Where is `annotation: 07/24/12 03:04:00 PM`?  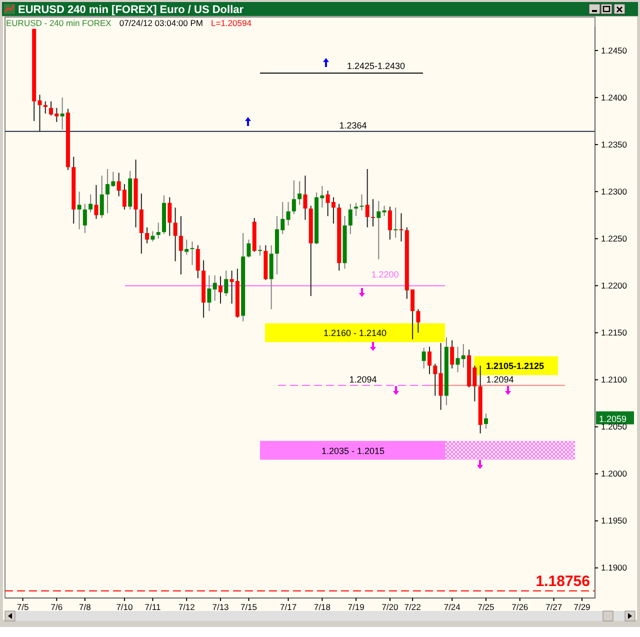
annotation: 07/24/12 03:04:00 PM is located at coordinates (161, 23).